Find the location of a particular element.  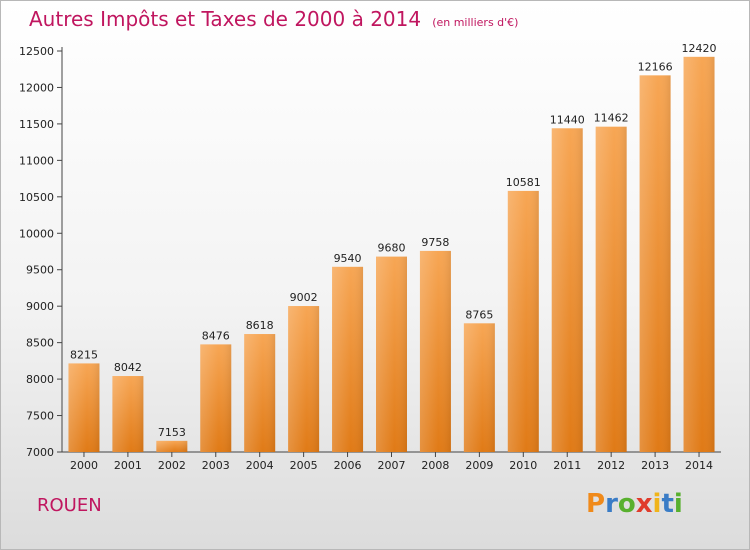

data-label: 9758 is located at coordinates (435, 242).